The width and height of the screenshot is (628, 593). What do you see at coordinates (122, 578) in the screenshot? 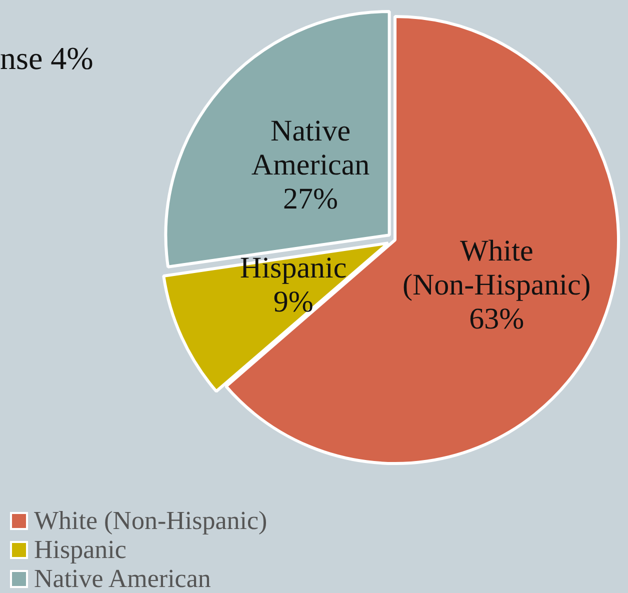
I see `legend-label: Native American` at bounding box center [122, 578].